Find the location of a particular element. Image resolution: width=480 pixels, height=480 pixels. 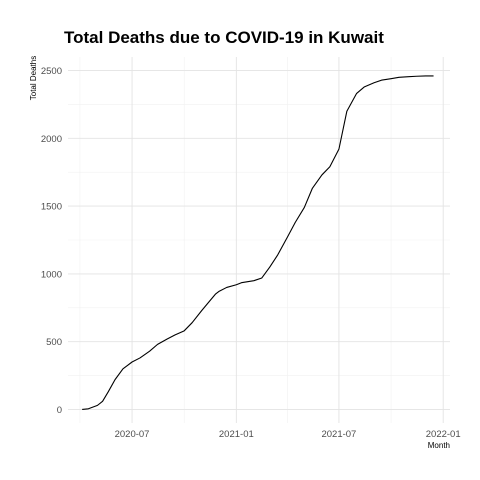

y-tick-label: 500 is located at coordinates (54, 342).